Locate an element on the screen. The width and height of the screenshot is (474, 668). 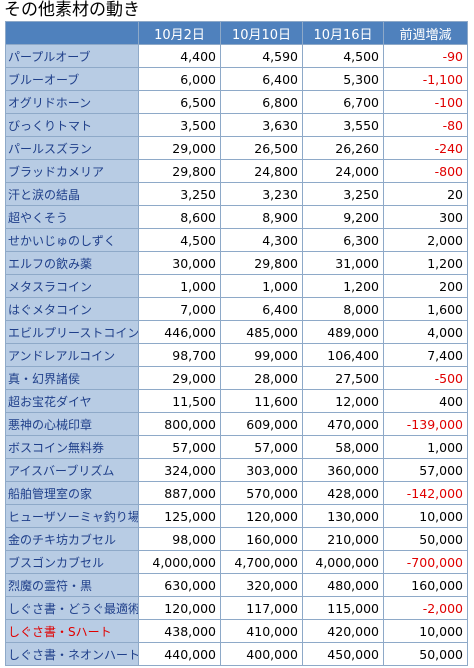
price-cell: -90 is located at coordinates (425, 56).